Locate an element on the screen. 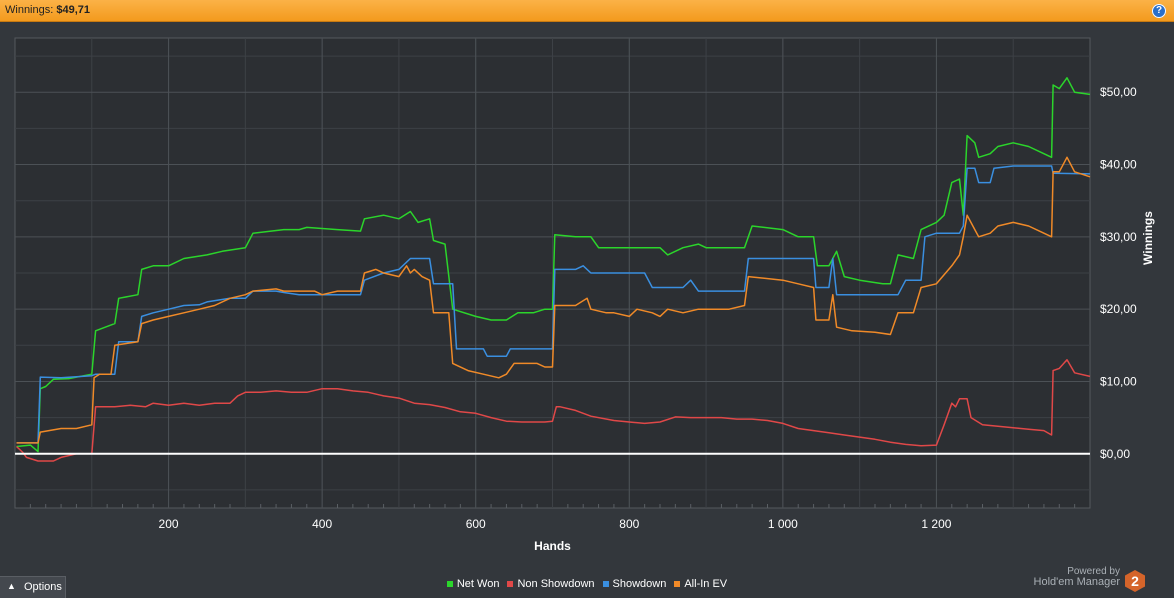  y-tick-label: $10,00 is located at coordinates (1118, 381).